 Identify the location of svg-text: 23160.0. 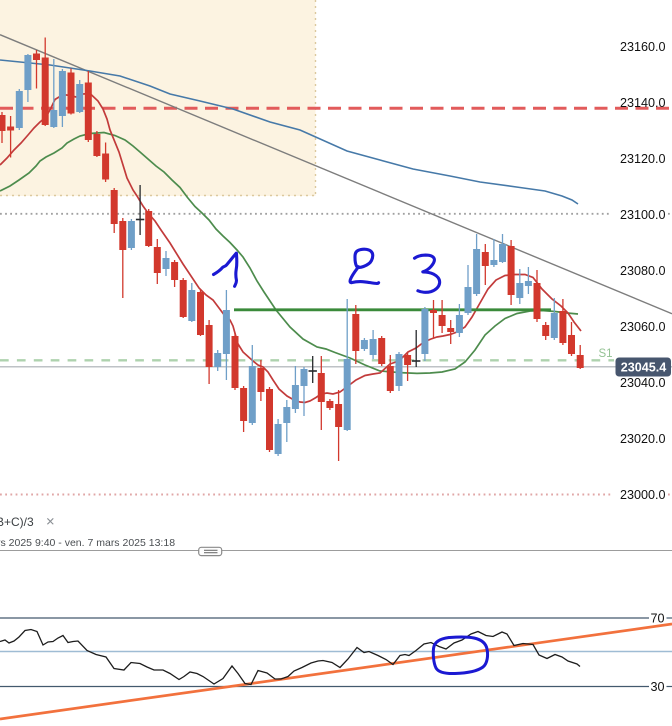
(643, 47).